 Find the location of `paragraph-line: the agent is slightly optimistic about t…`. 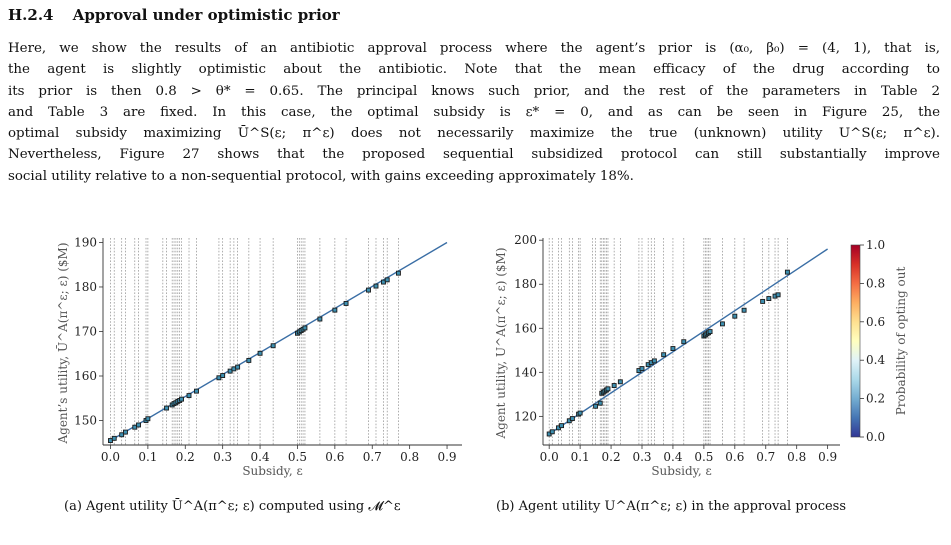

paragraph-line: the agent is slightly optimistic about t… is located at coordinates (474, 70).